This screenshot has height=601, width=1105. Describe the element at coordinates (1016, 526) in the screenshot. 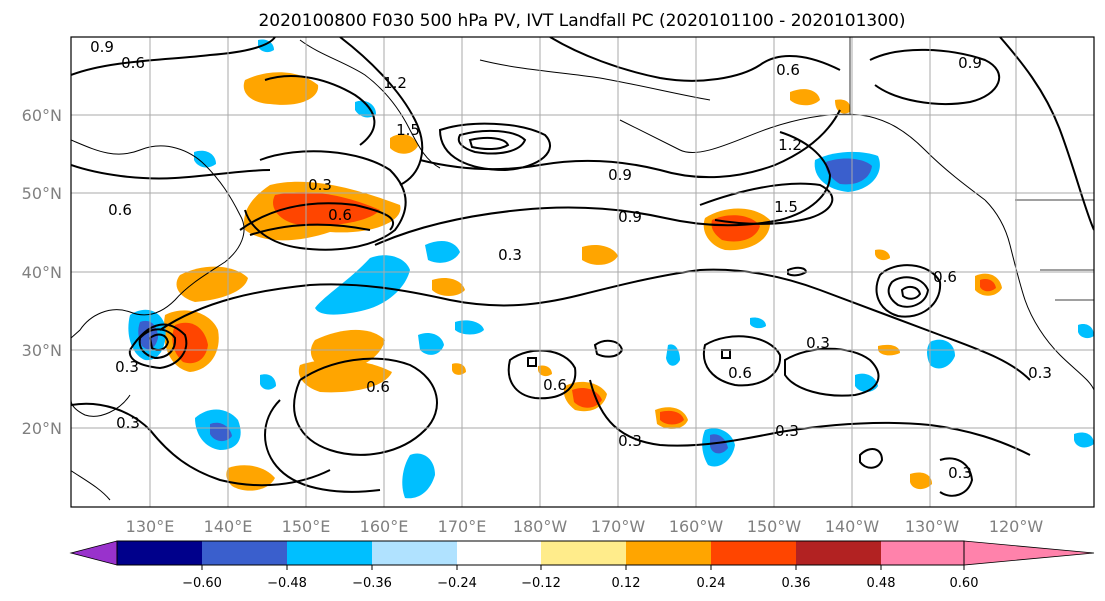

I see `lon-label: 120°W` at that location.